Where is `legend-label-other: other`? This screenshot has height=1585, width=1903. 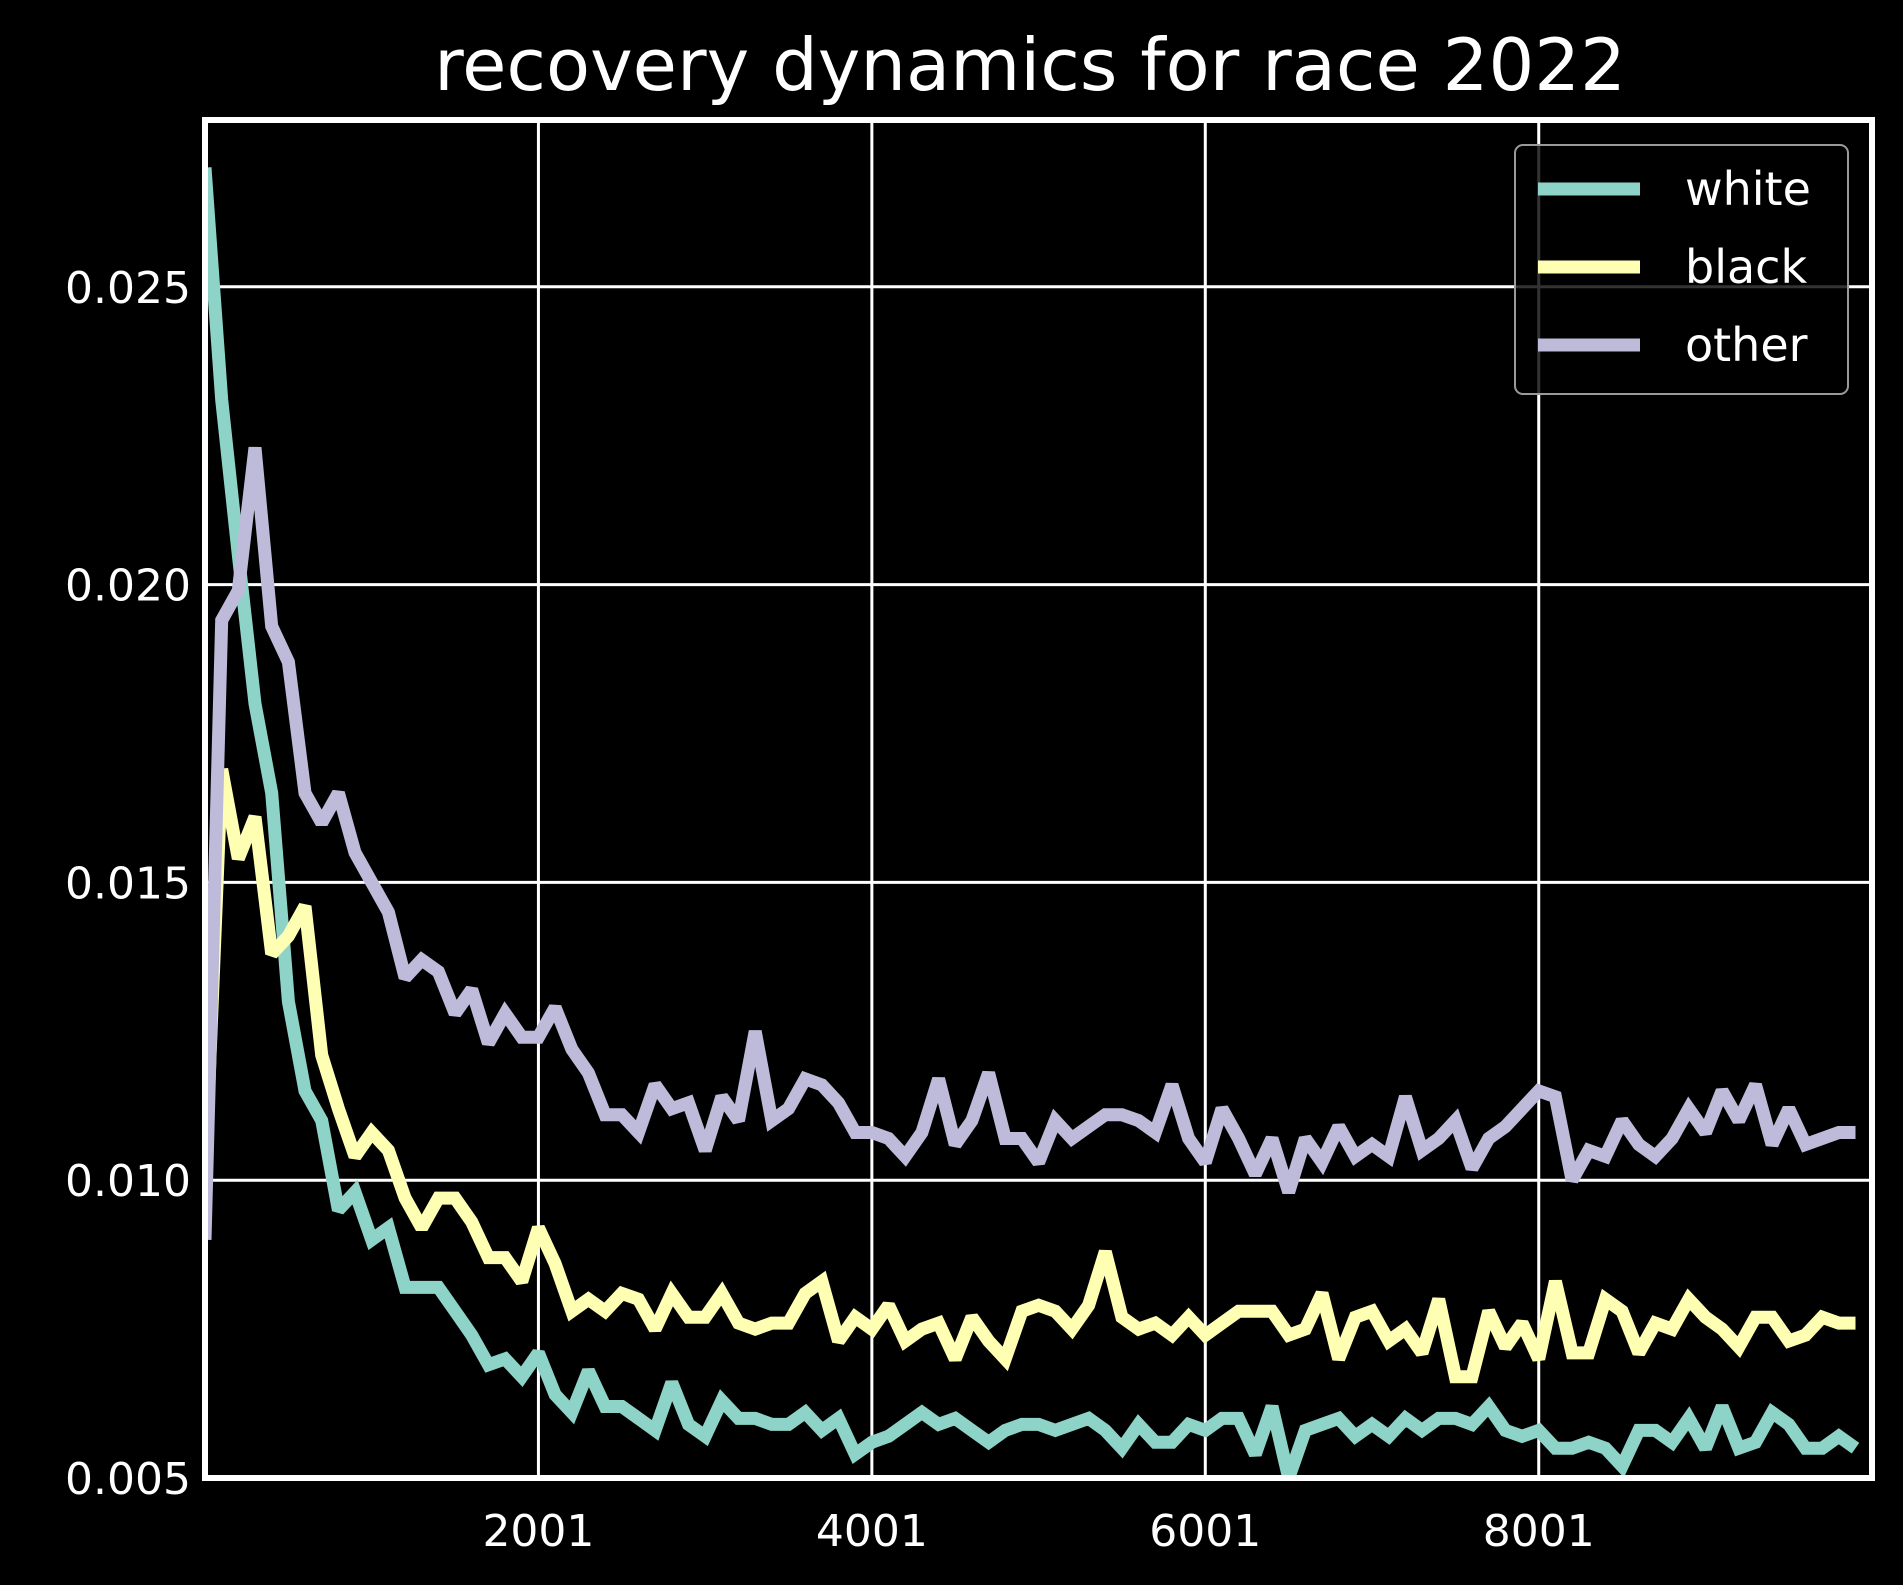
legend-label-other: other is located at coordinates (1746, 345).